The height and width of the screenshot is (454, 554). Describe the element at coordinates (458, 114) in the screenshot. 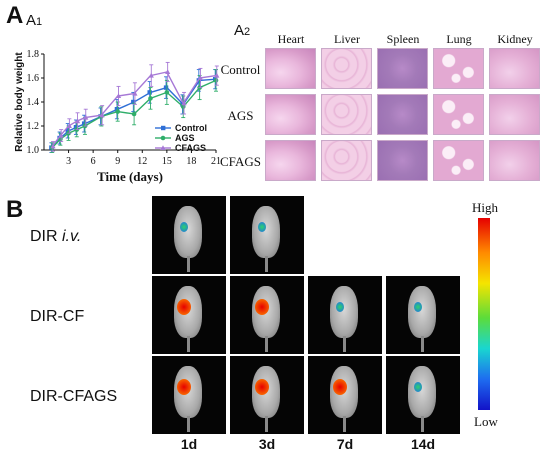

I see `histology-image-lung-ags` at that location.